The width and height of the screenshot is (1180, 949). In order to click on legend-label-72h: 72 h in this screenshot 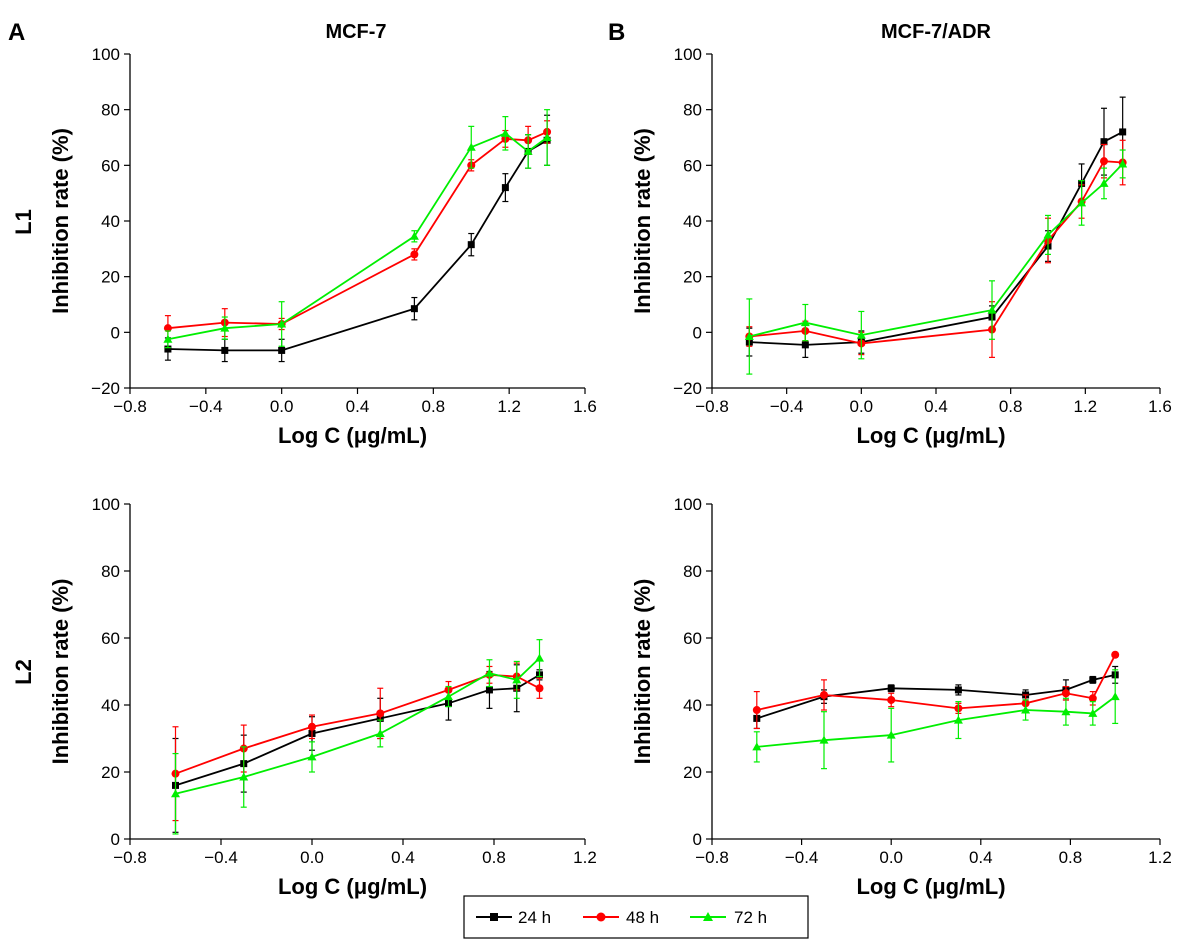, I will do `click(750, 917)`.